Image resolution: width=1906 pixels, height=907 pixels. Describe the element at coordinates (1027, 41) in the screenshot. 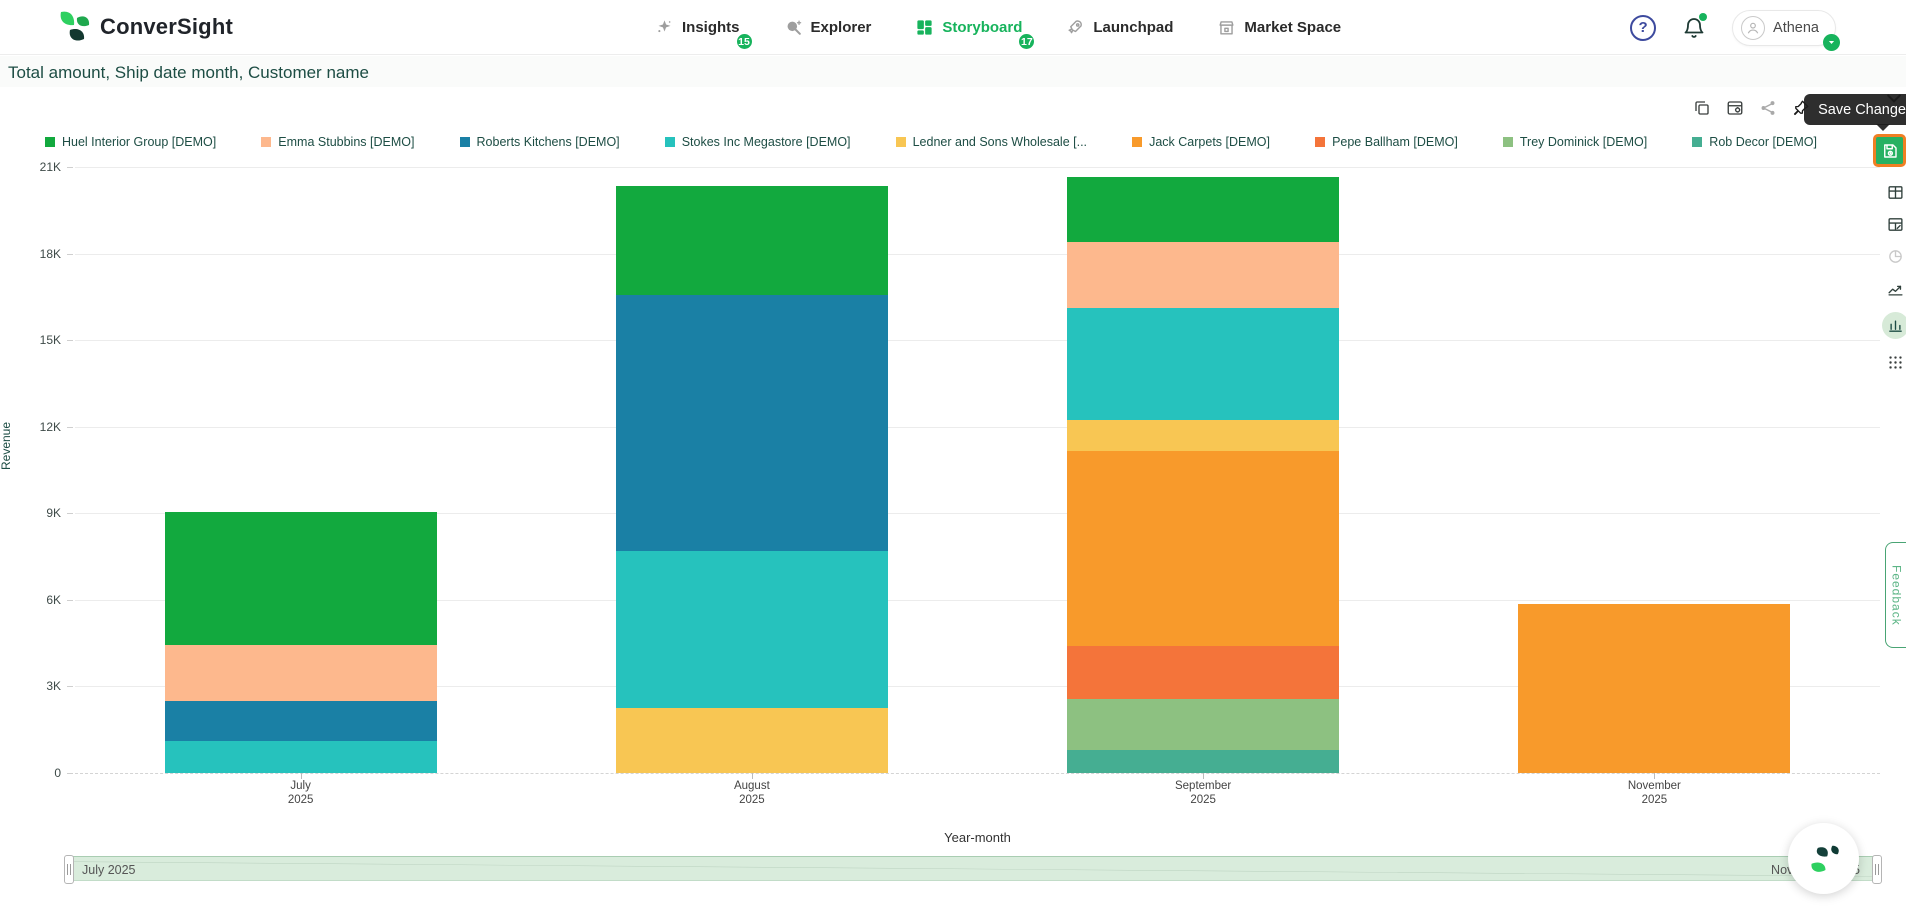

I see `storyboard-badge: 17` at that location.